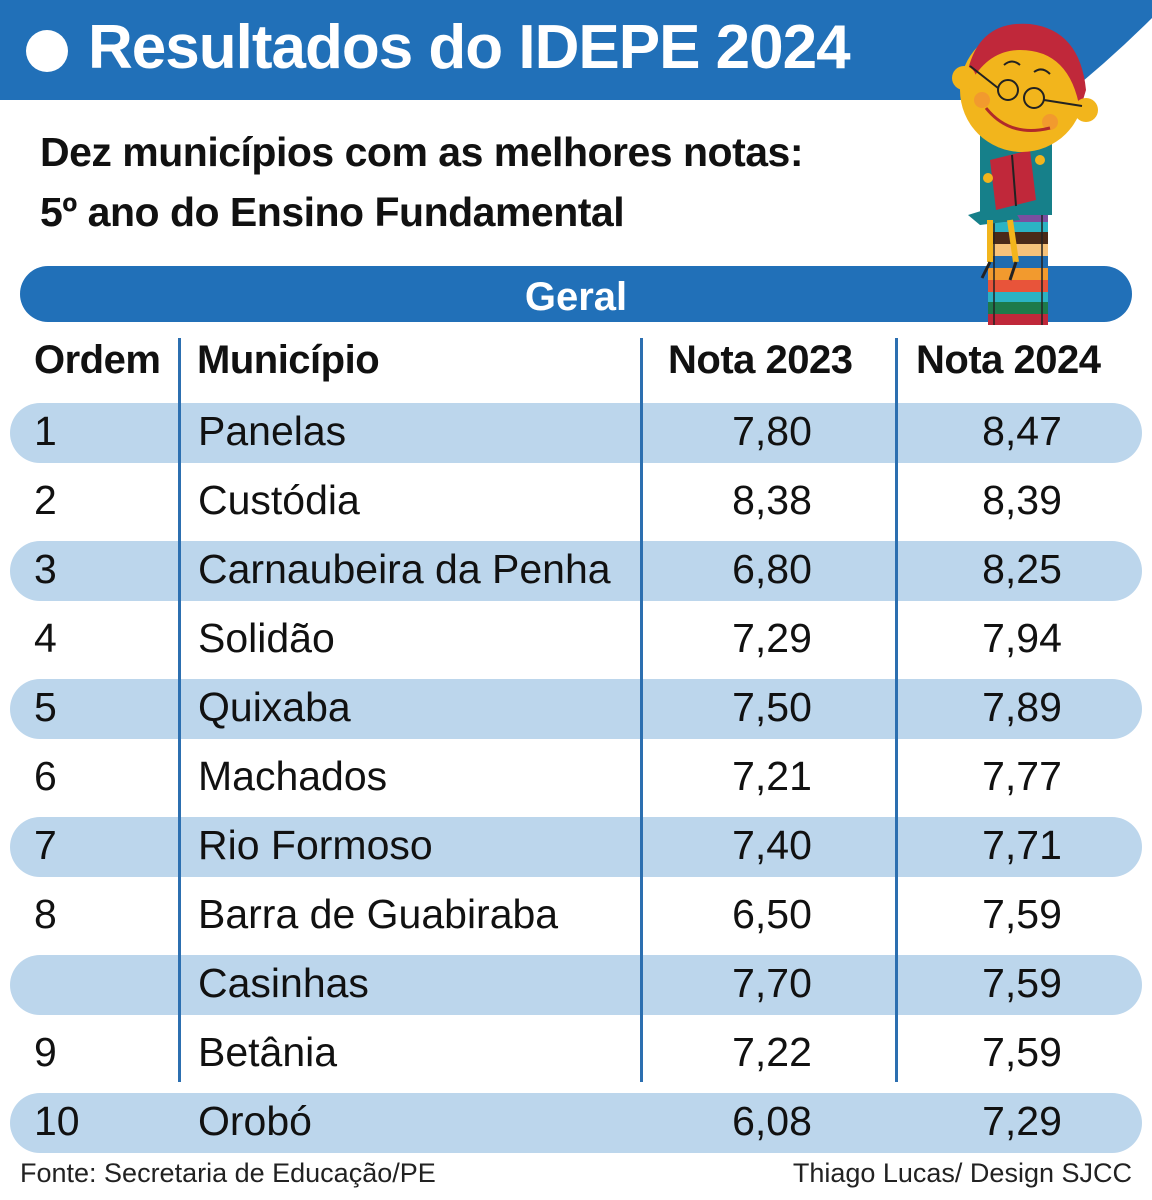  I want to click on book-stack, so click(1018, 267).